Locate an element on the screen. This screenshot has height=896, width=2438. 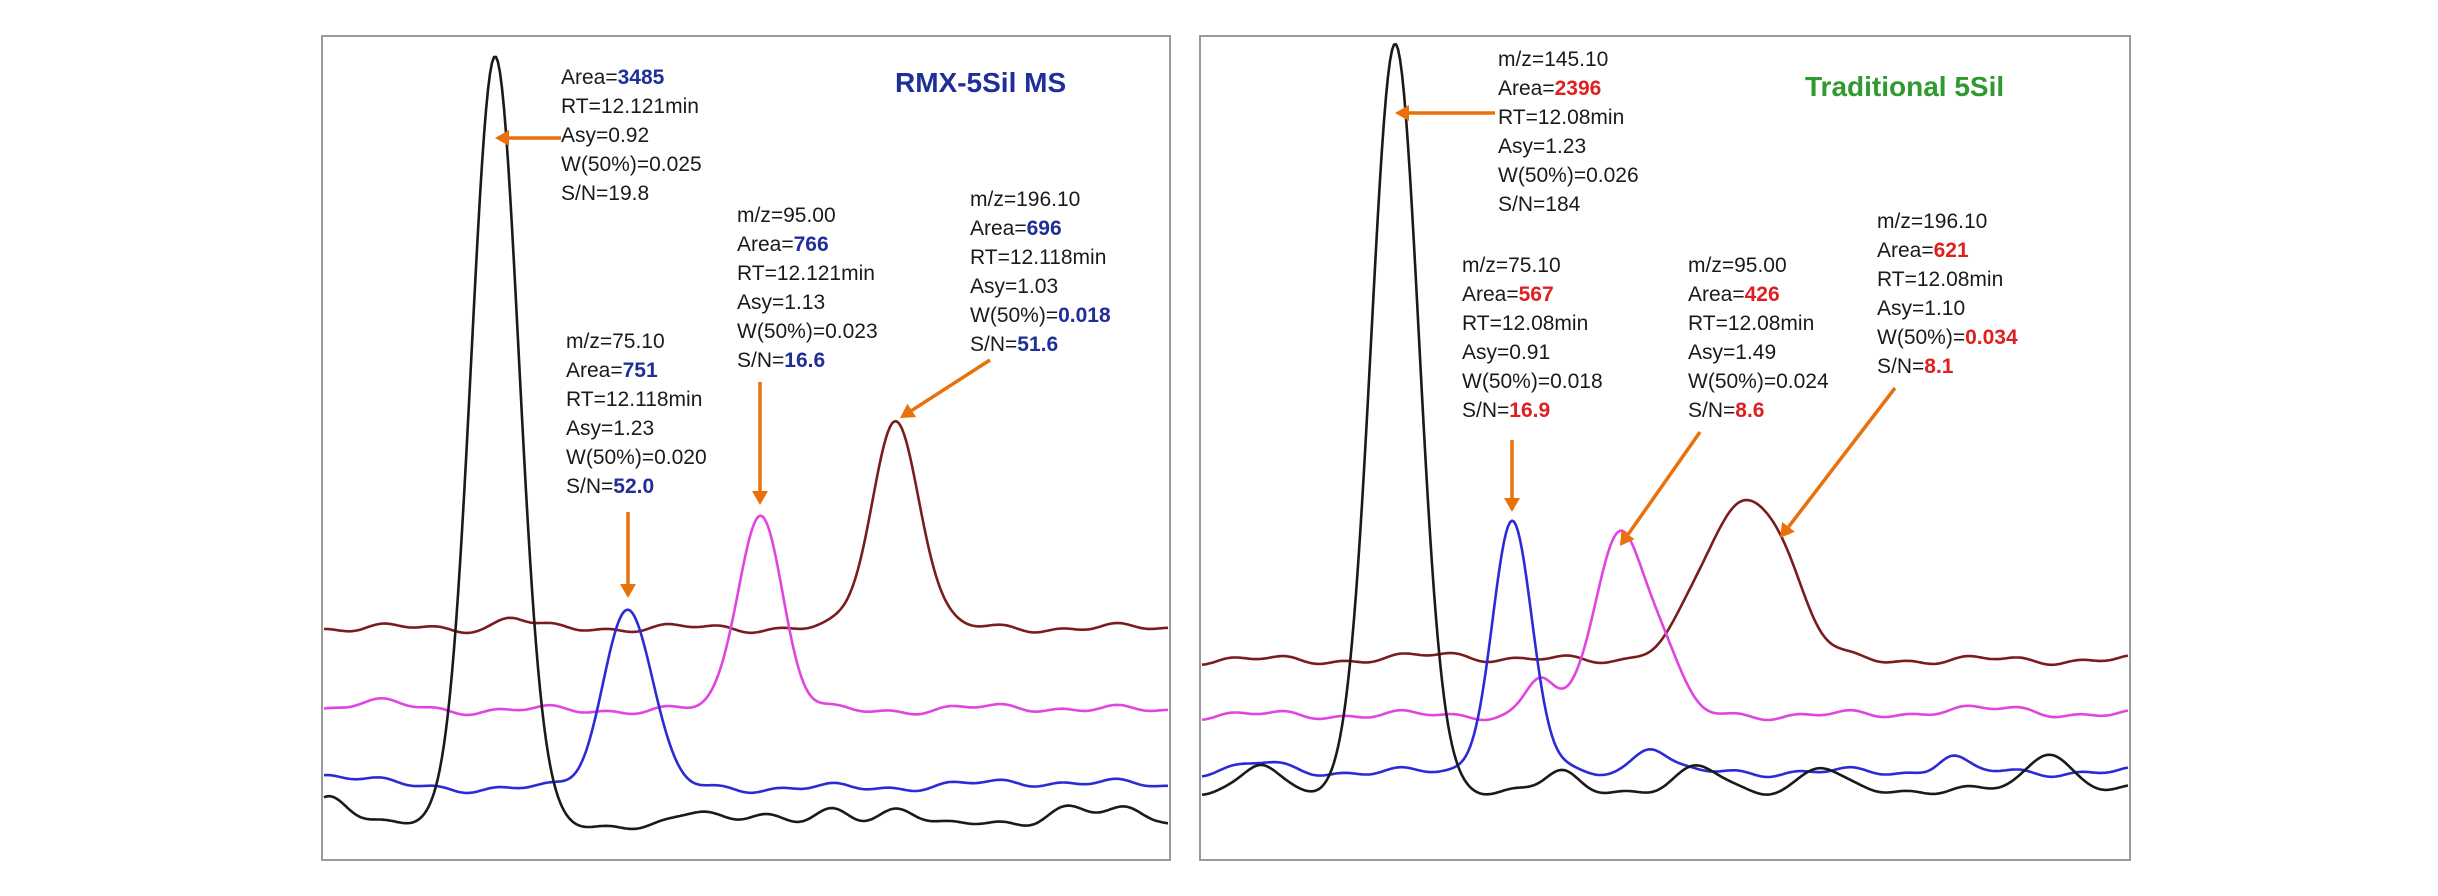
annotation-value: 0.018 is located at coordinates (1084, 315).